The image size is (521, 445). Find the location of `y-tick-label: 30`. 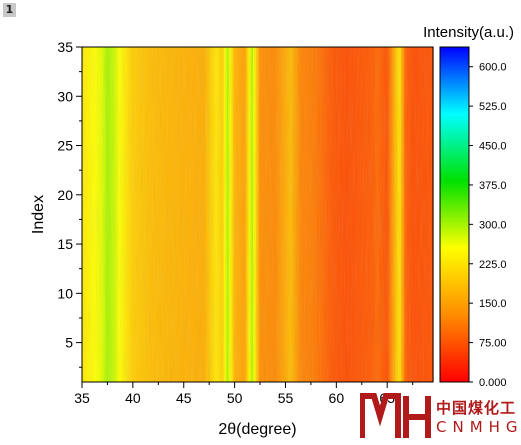

y-tick-label: 30 is located at coordinates (65, 96).